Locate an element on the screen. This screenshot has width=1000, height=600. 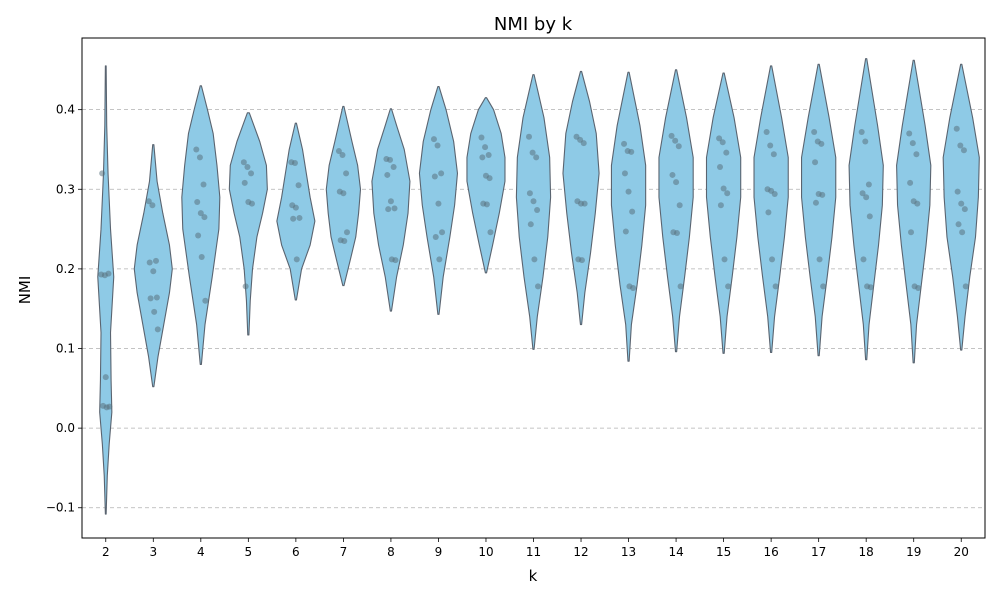
y-tick-label: 0.0 is located at coordinates (65, 428).